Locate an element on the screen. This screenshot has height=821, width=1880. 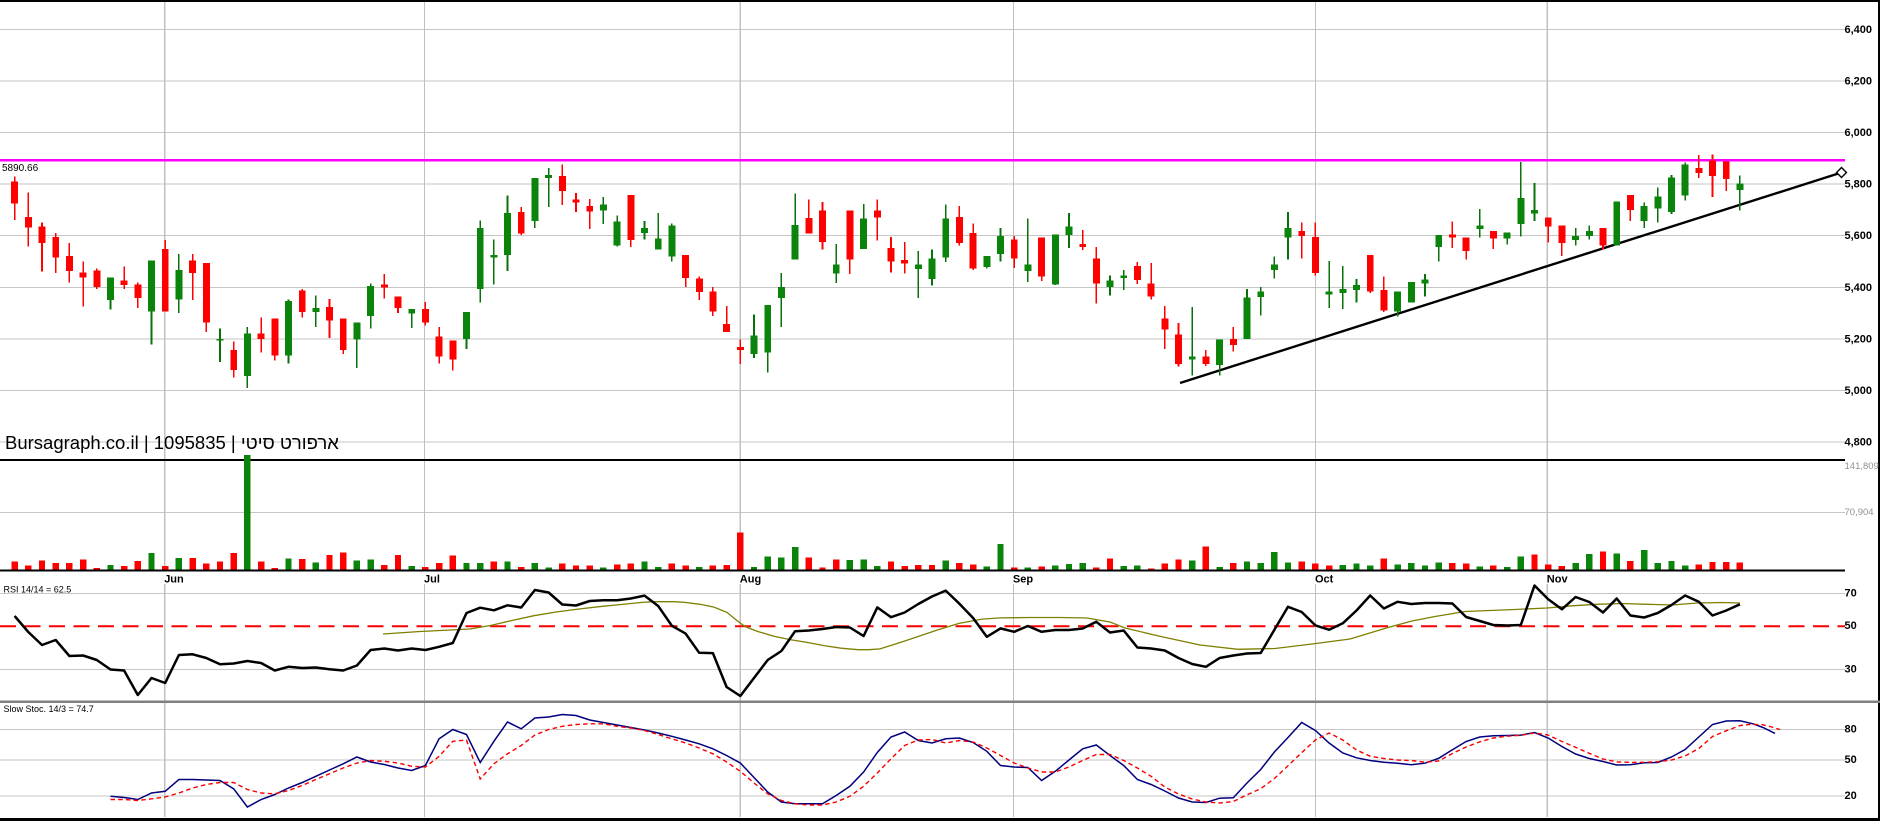
svg-text: Slow Stoc. 14/3 = 74.7 is located at coordinates (49, 709).